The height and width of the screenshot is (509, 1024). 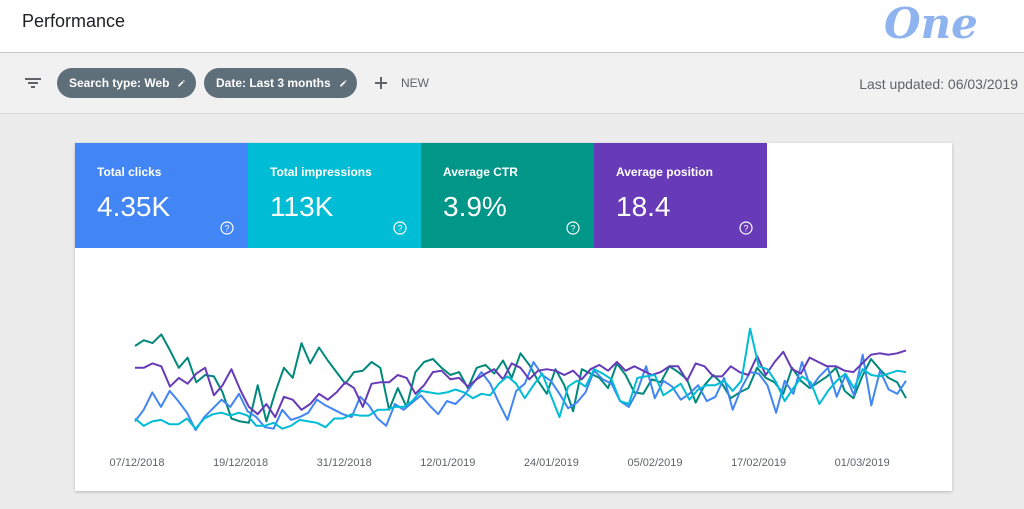 What do you see at coordinates (136, 463) in the screenshot?
I see `x-tick-label: 07/12/2018` at bounding box center [136, 463].